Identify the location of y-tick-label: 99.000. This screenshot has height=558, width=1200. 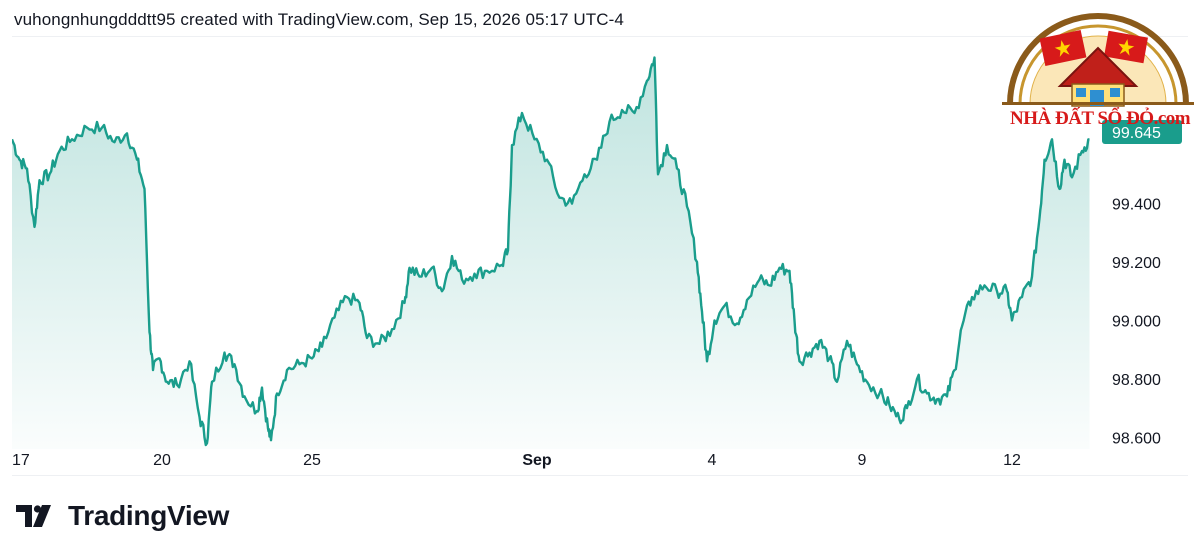
(1136, 321).